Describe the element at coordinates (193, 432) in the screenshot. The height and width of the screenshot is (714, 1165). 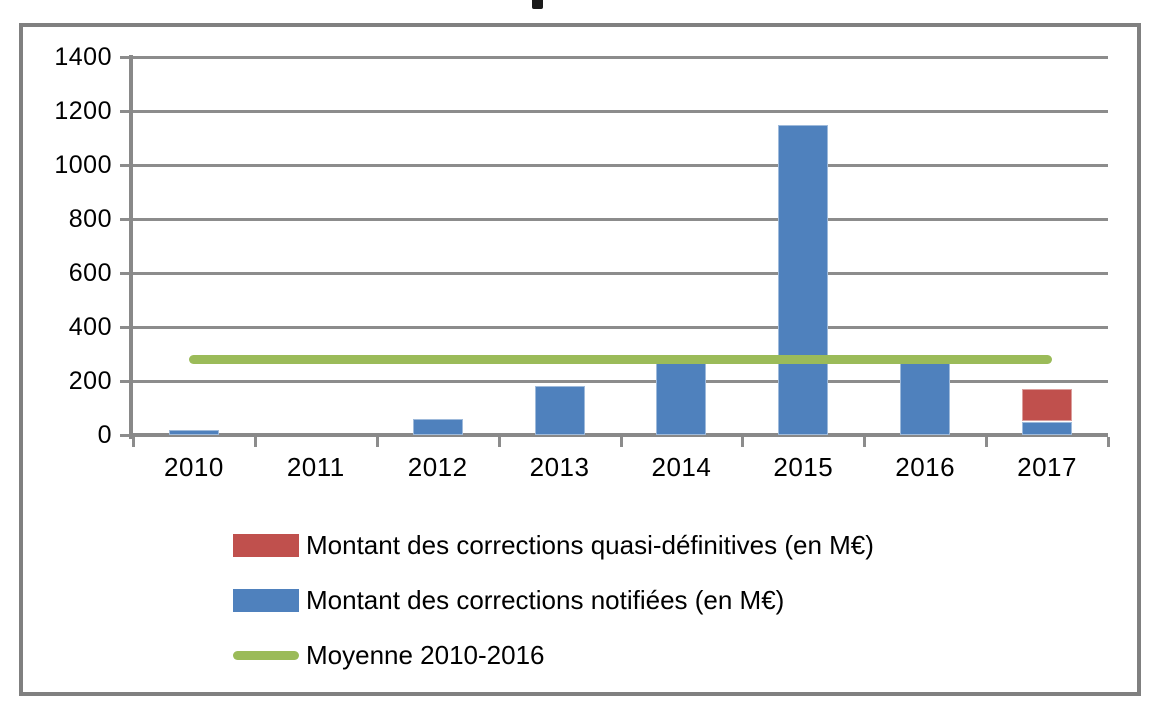
I see `bar-notifiees-2010` at that location.